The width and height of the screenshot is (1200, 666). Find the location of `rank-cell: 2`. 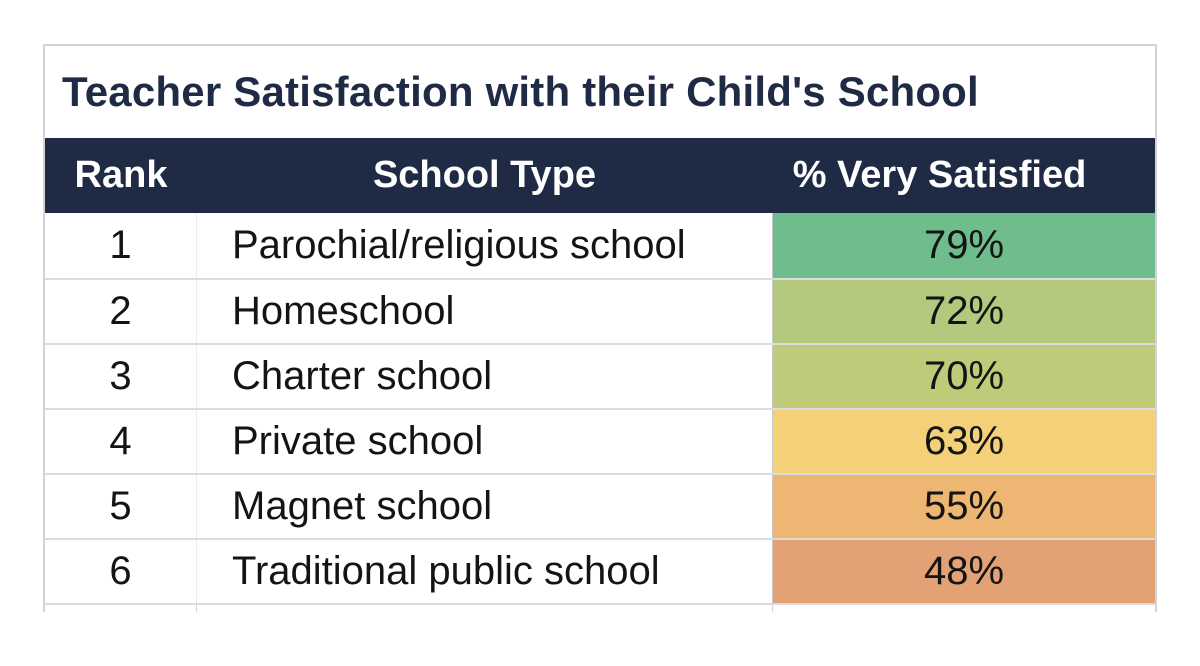

rank-cell: 2 is located at coordinates (121, 311).